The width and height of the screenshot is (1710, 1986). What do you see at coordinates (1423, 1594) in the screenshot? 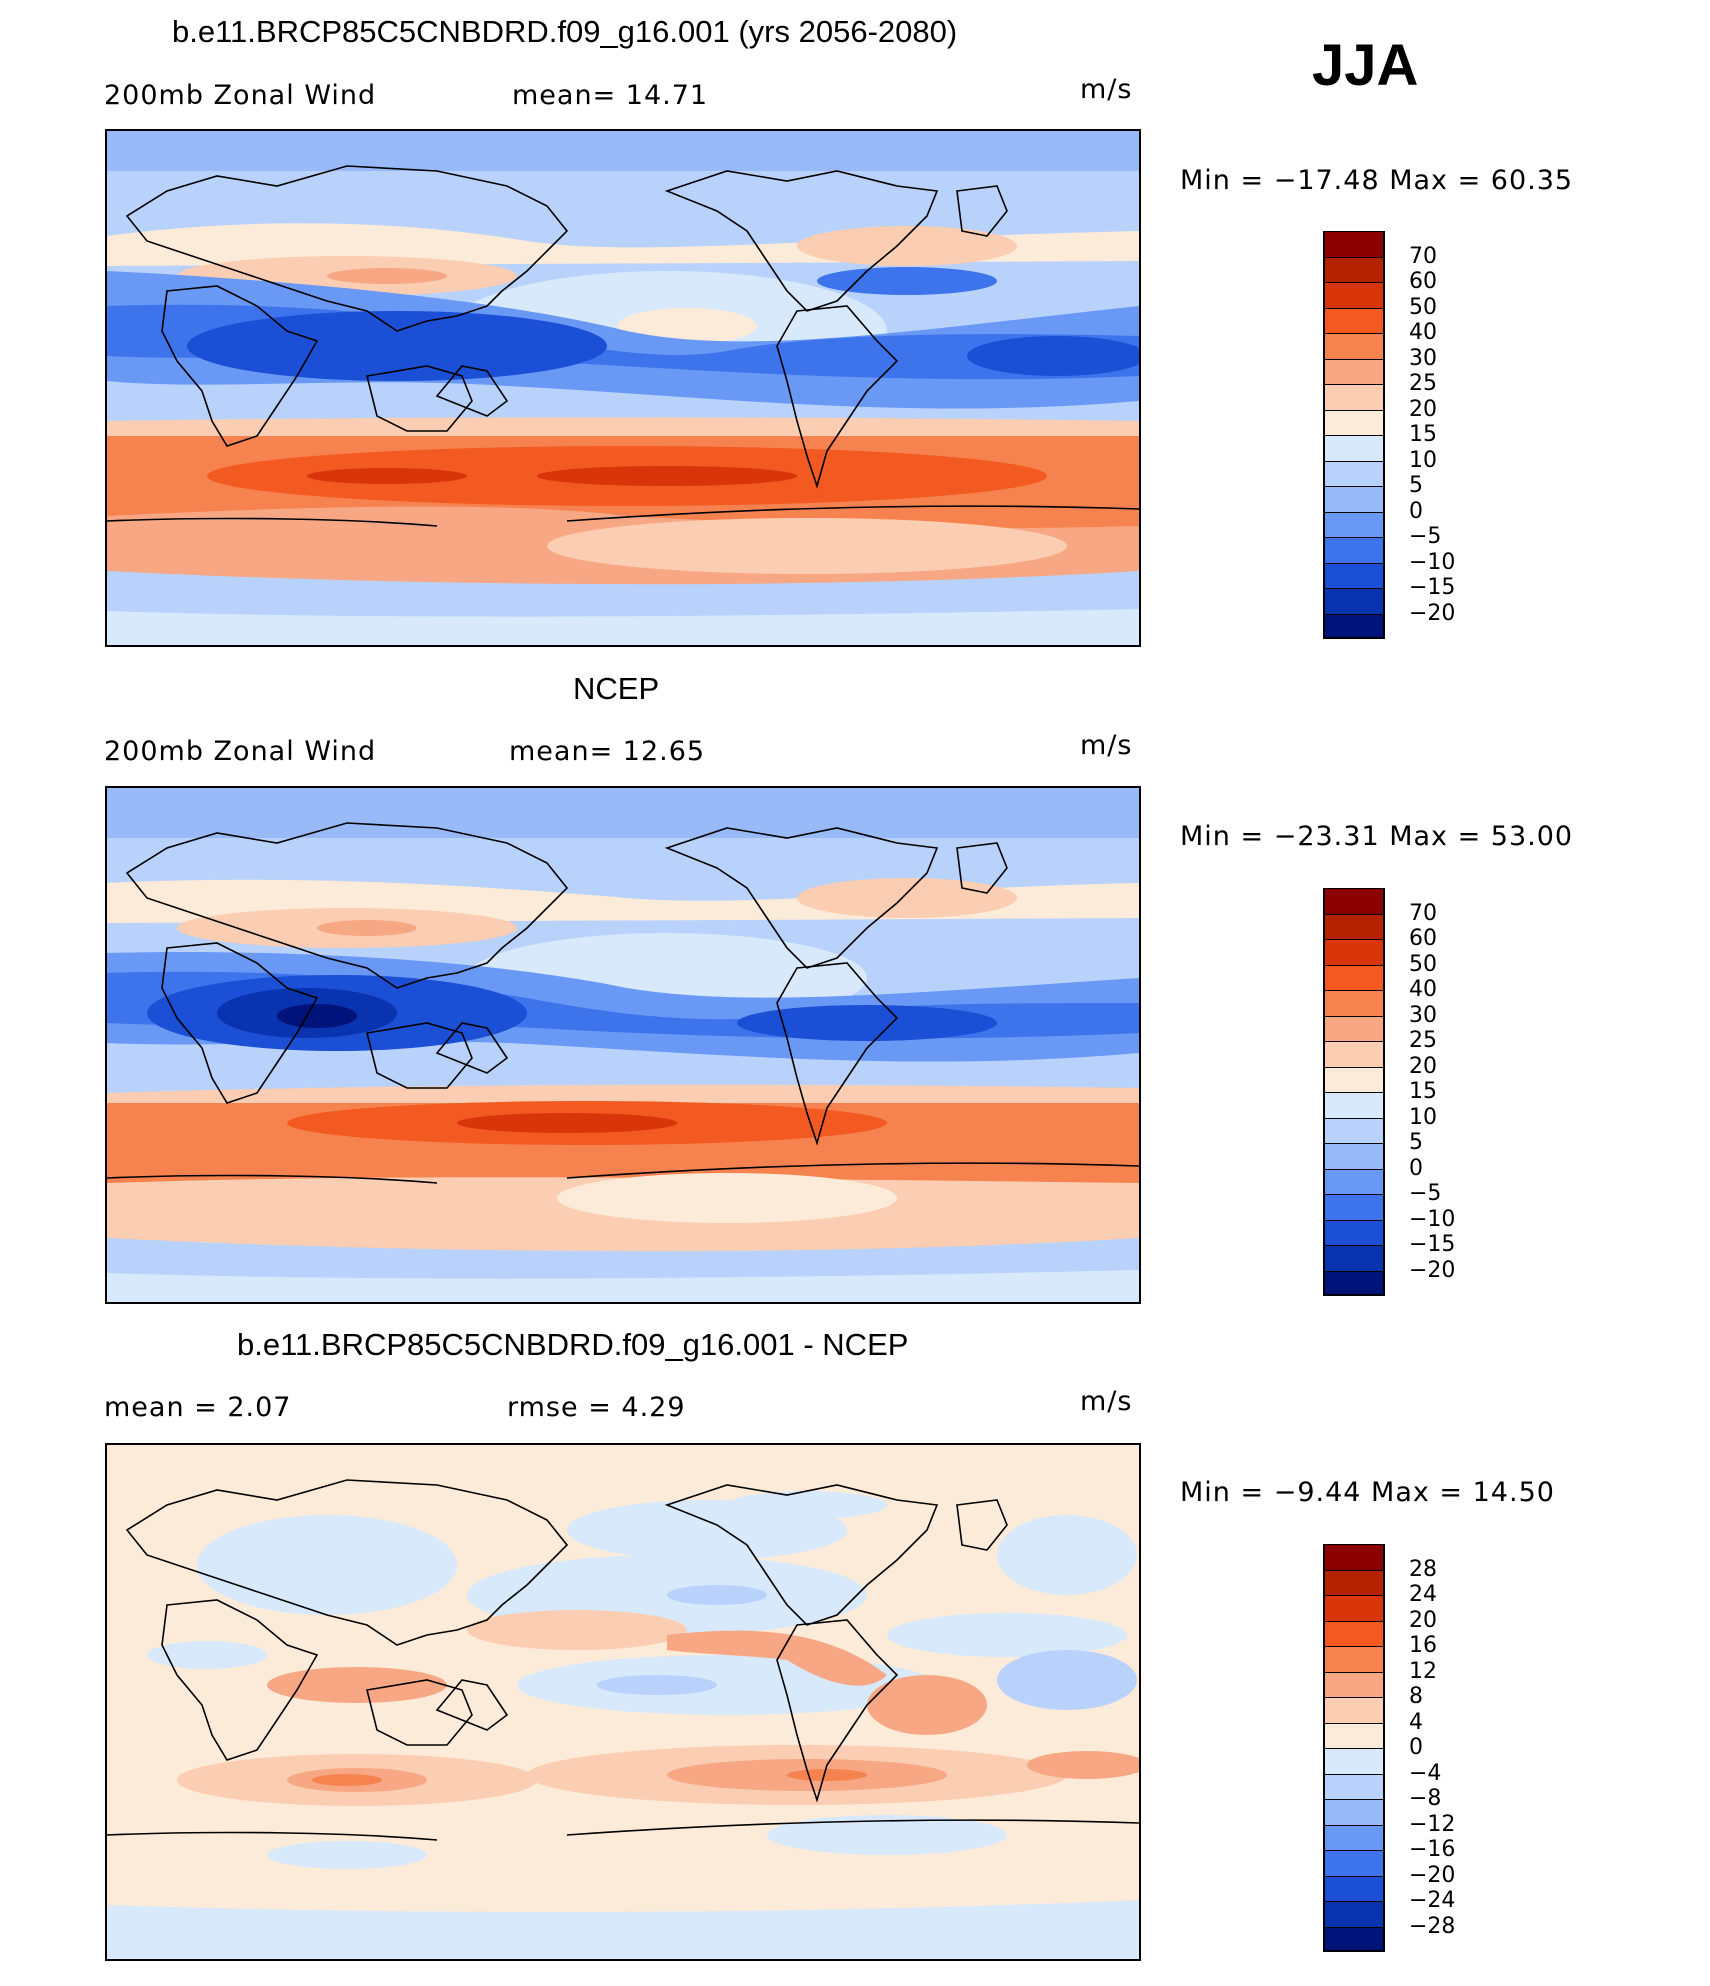
I see `colorbar-label: 24` at bounding box center [1423, 1594].